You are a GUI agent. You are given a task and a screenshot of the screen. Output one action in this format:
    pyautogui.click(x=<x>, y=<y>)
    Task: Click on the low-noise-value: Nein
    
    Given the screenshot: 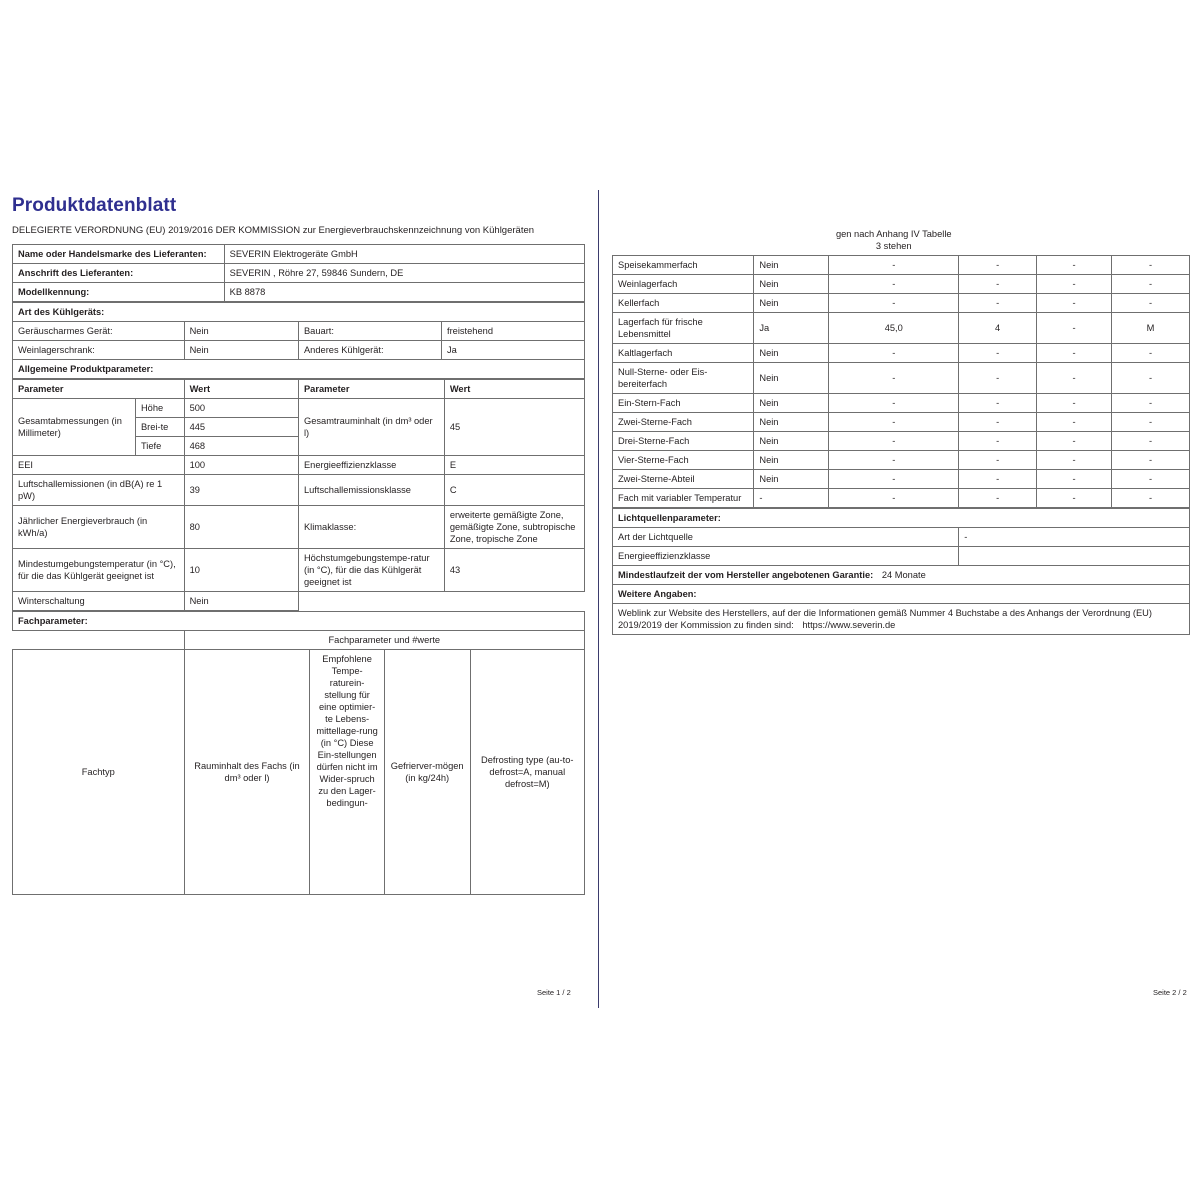 What is the action you would take?
    pyautogui.click(x=241, y=330)
    